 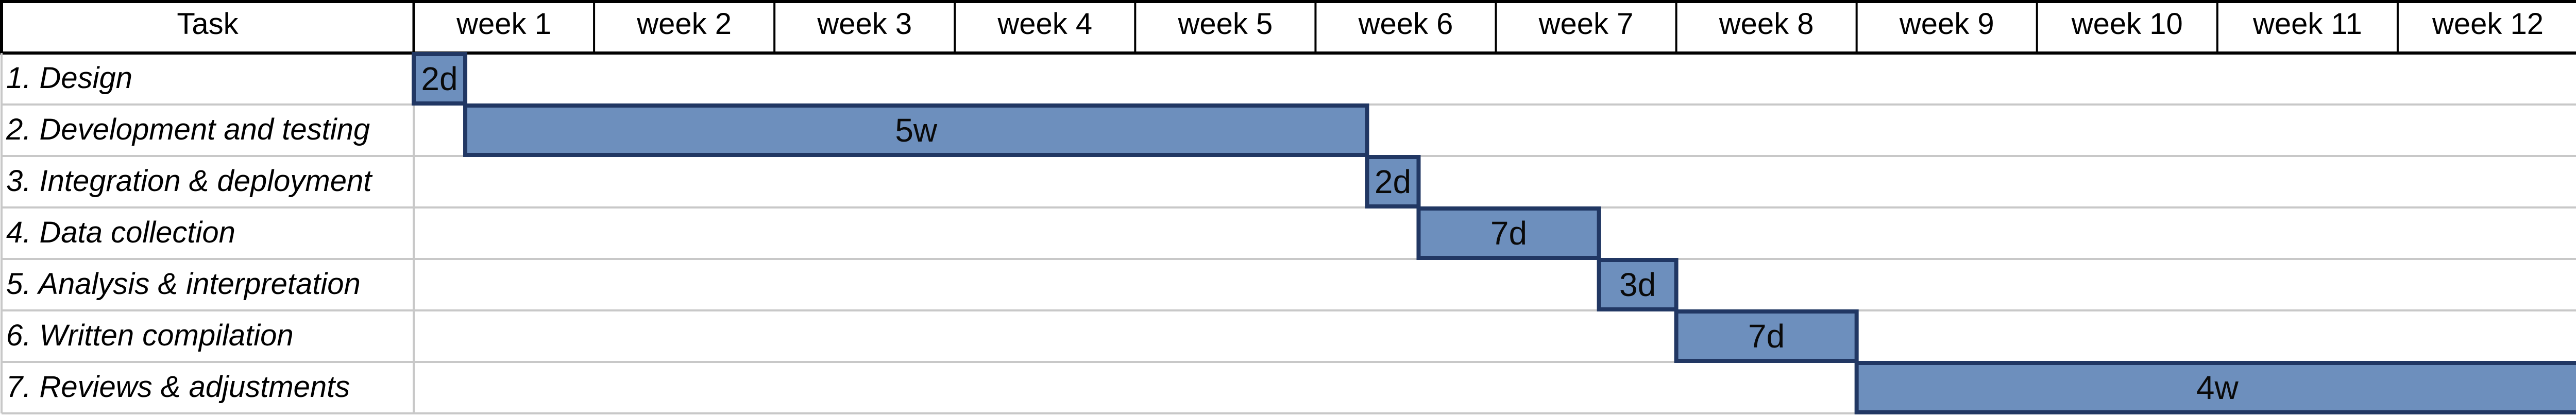 What do you see at coordinates (69, 78) in the screenshot?
I see `task-label: 1. Design` at bounding box center [69, 78].